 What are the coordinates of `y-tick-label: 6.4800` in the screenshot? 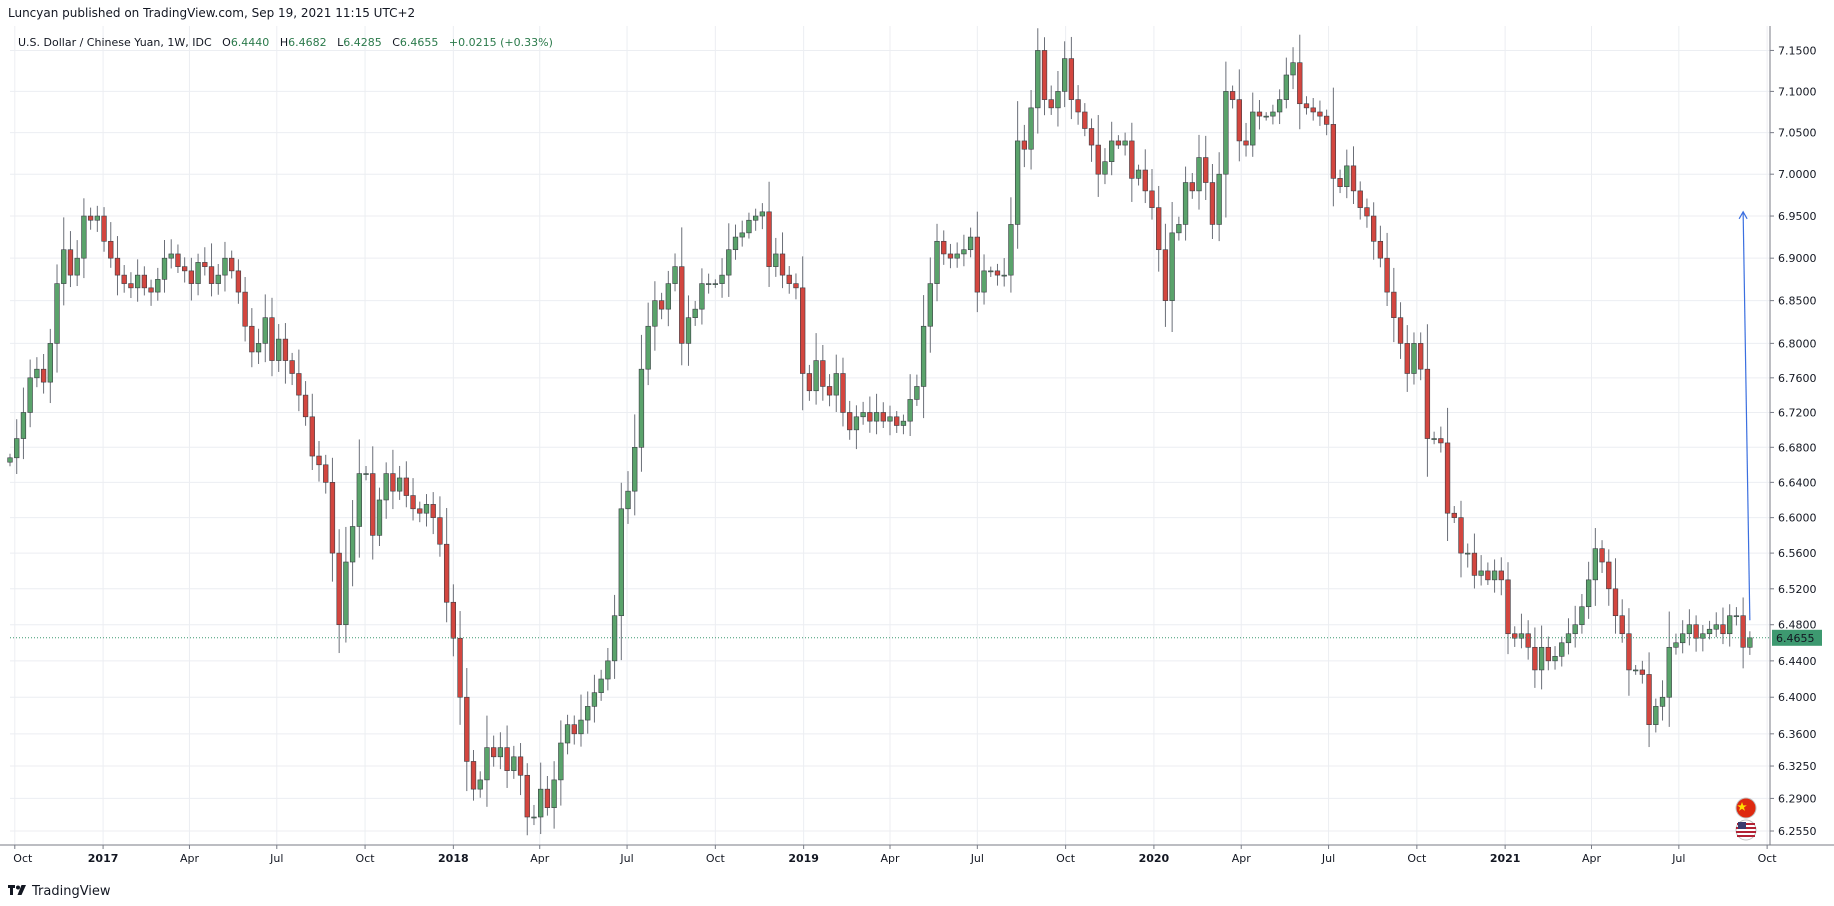 It's located at (1797, 625).